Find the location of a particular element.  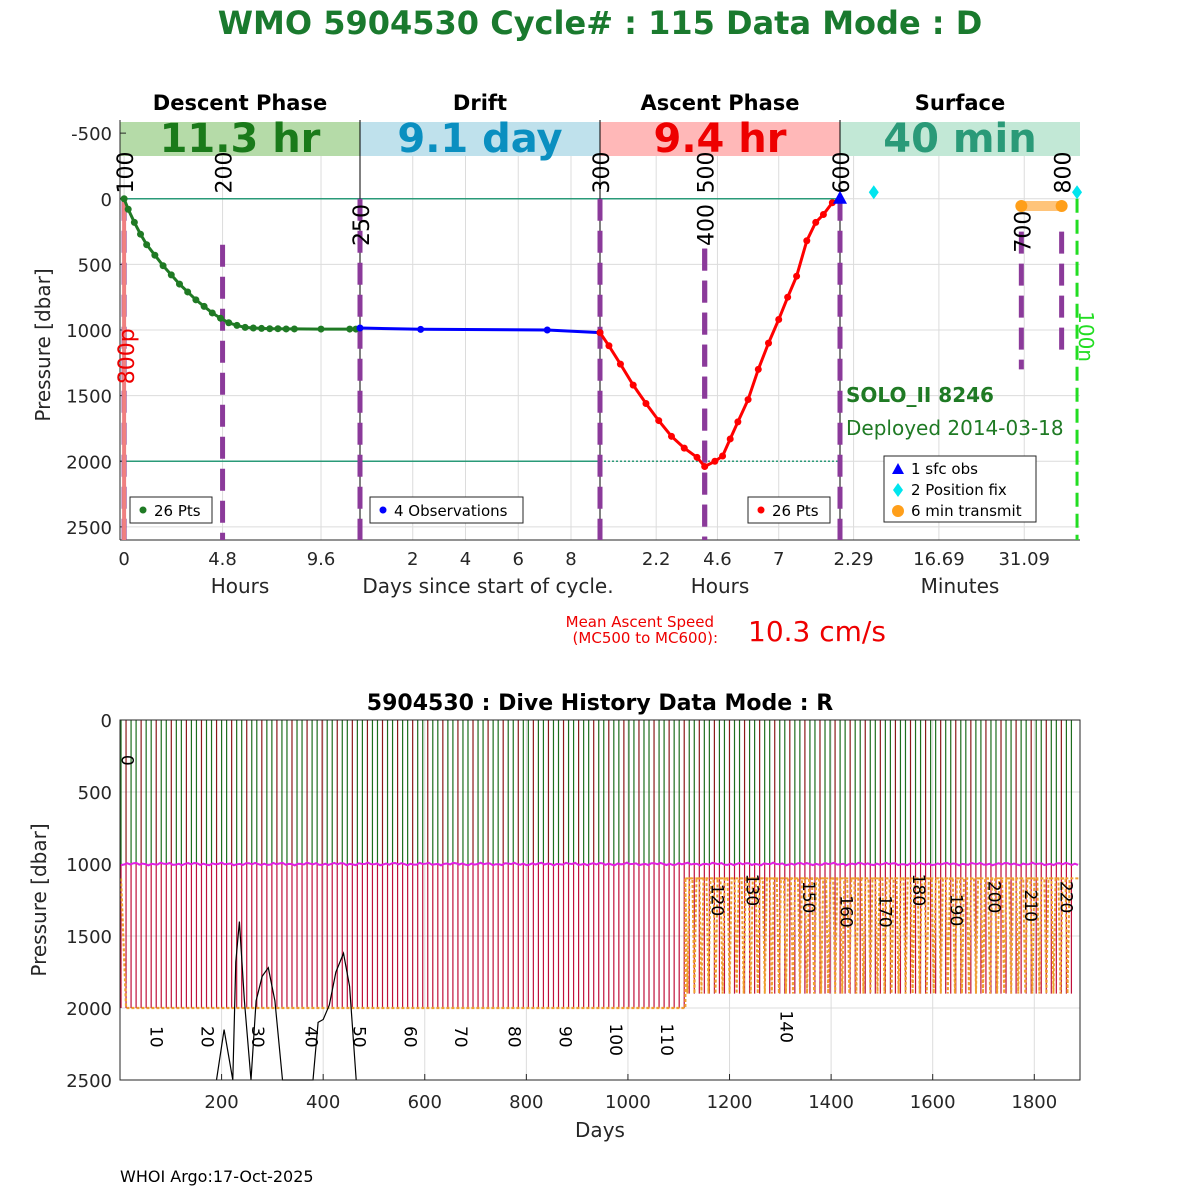

late-profile-envelope is located at coordinates (877, 935).